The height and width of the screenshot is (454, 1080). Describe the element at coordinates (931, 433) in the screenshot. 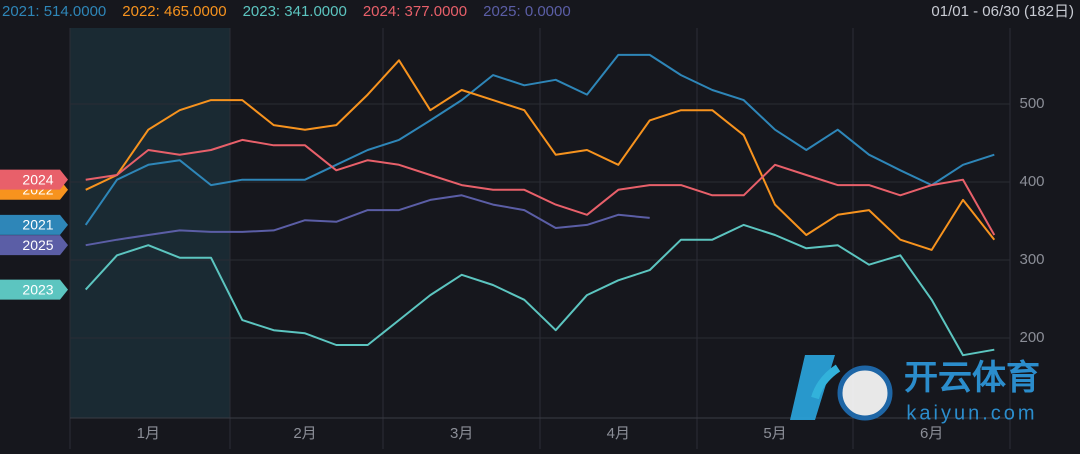

I see `x-tick-label: 6月` at that location.